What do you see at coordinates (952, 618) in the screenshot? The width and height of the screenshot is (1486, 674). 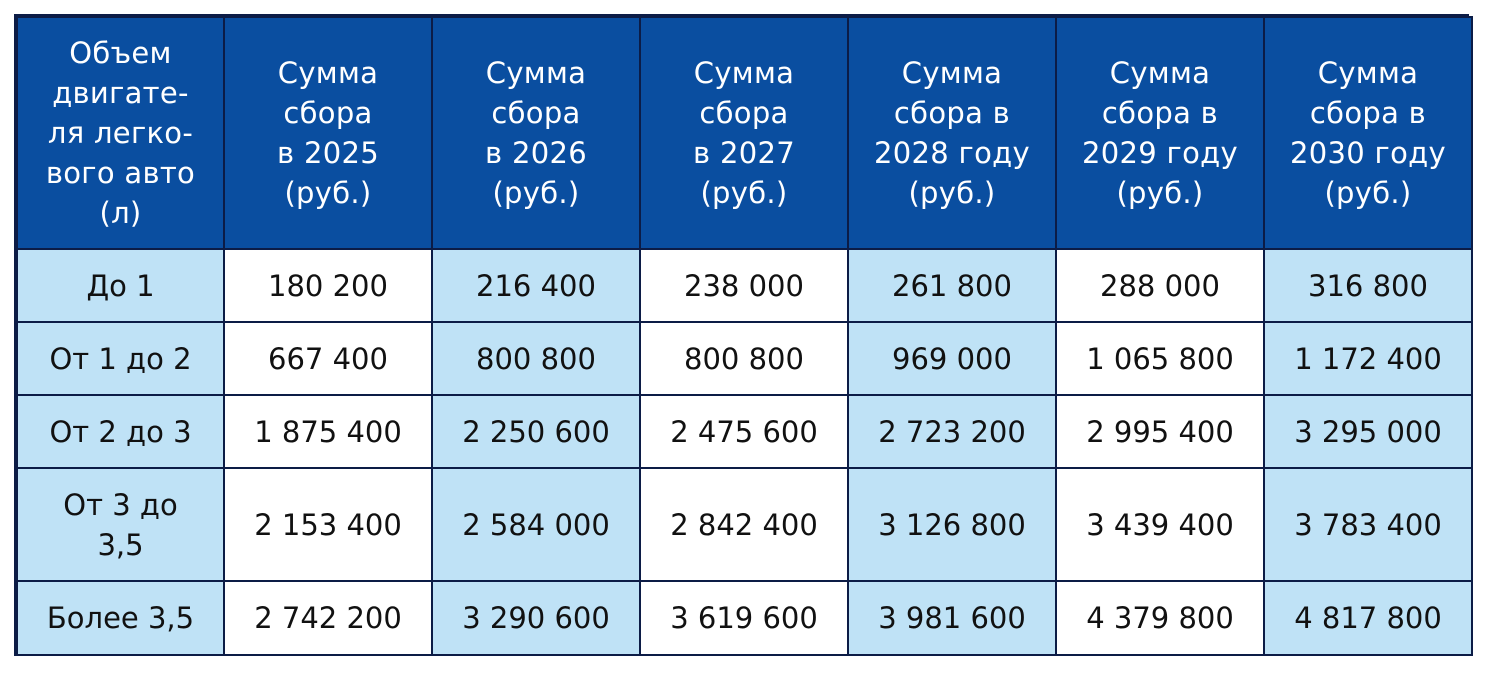 I see `fee-cell-2028: 3 981 600` at bounding box center [952, 618].